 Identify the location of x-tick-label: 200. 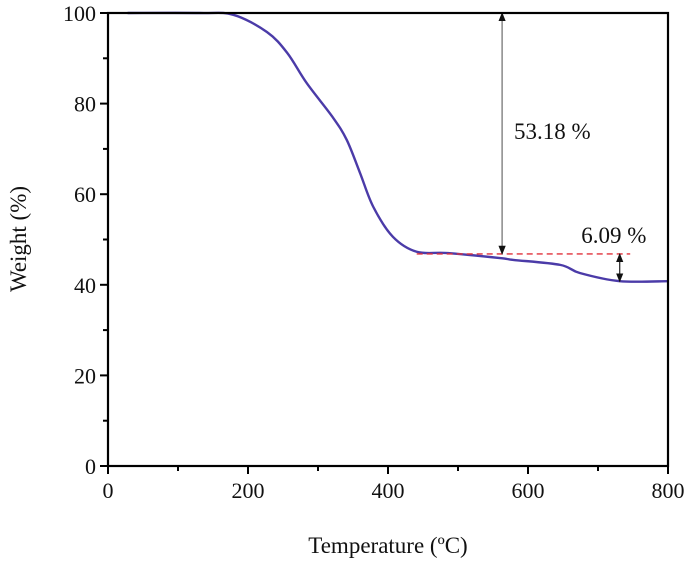
(248, 490).